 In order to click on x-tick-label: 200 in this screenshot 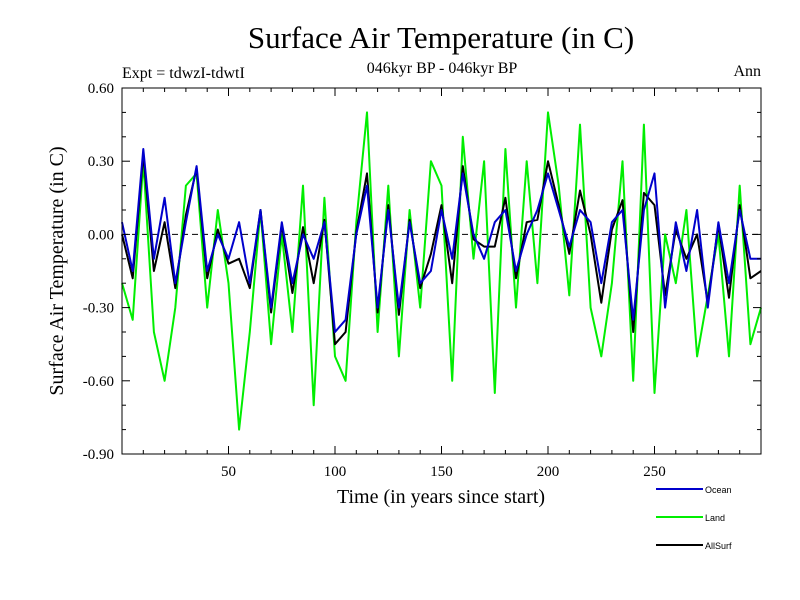, I will do `click(548, 472)`.